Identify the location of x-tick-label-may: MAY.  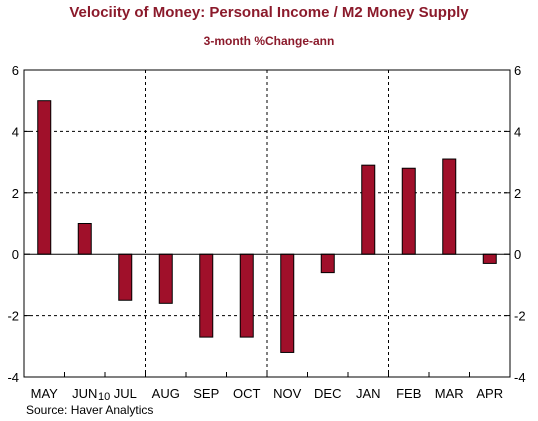
(45, 393).